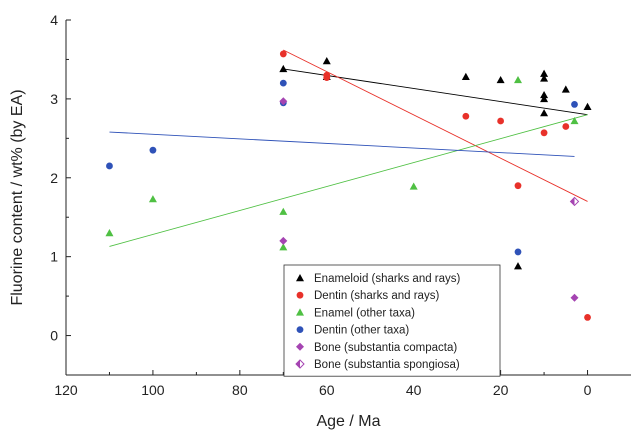 Image resolution: width=632 pixels, height=430 pixels. I want to click on y-tick-label: 3, so click(54, 99).